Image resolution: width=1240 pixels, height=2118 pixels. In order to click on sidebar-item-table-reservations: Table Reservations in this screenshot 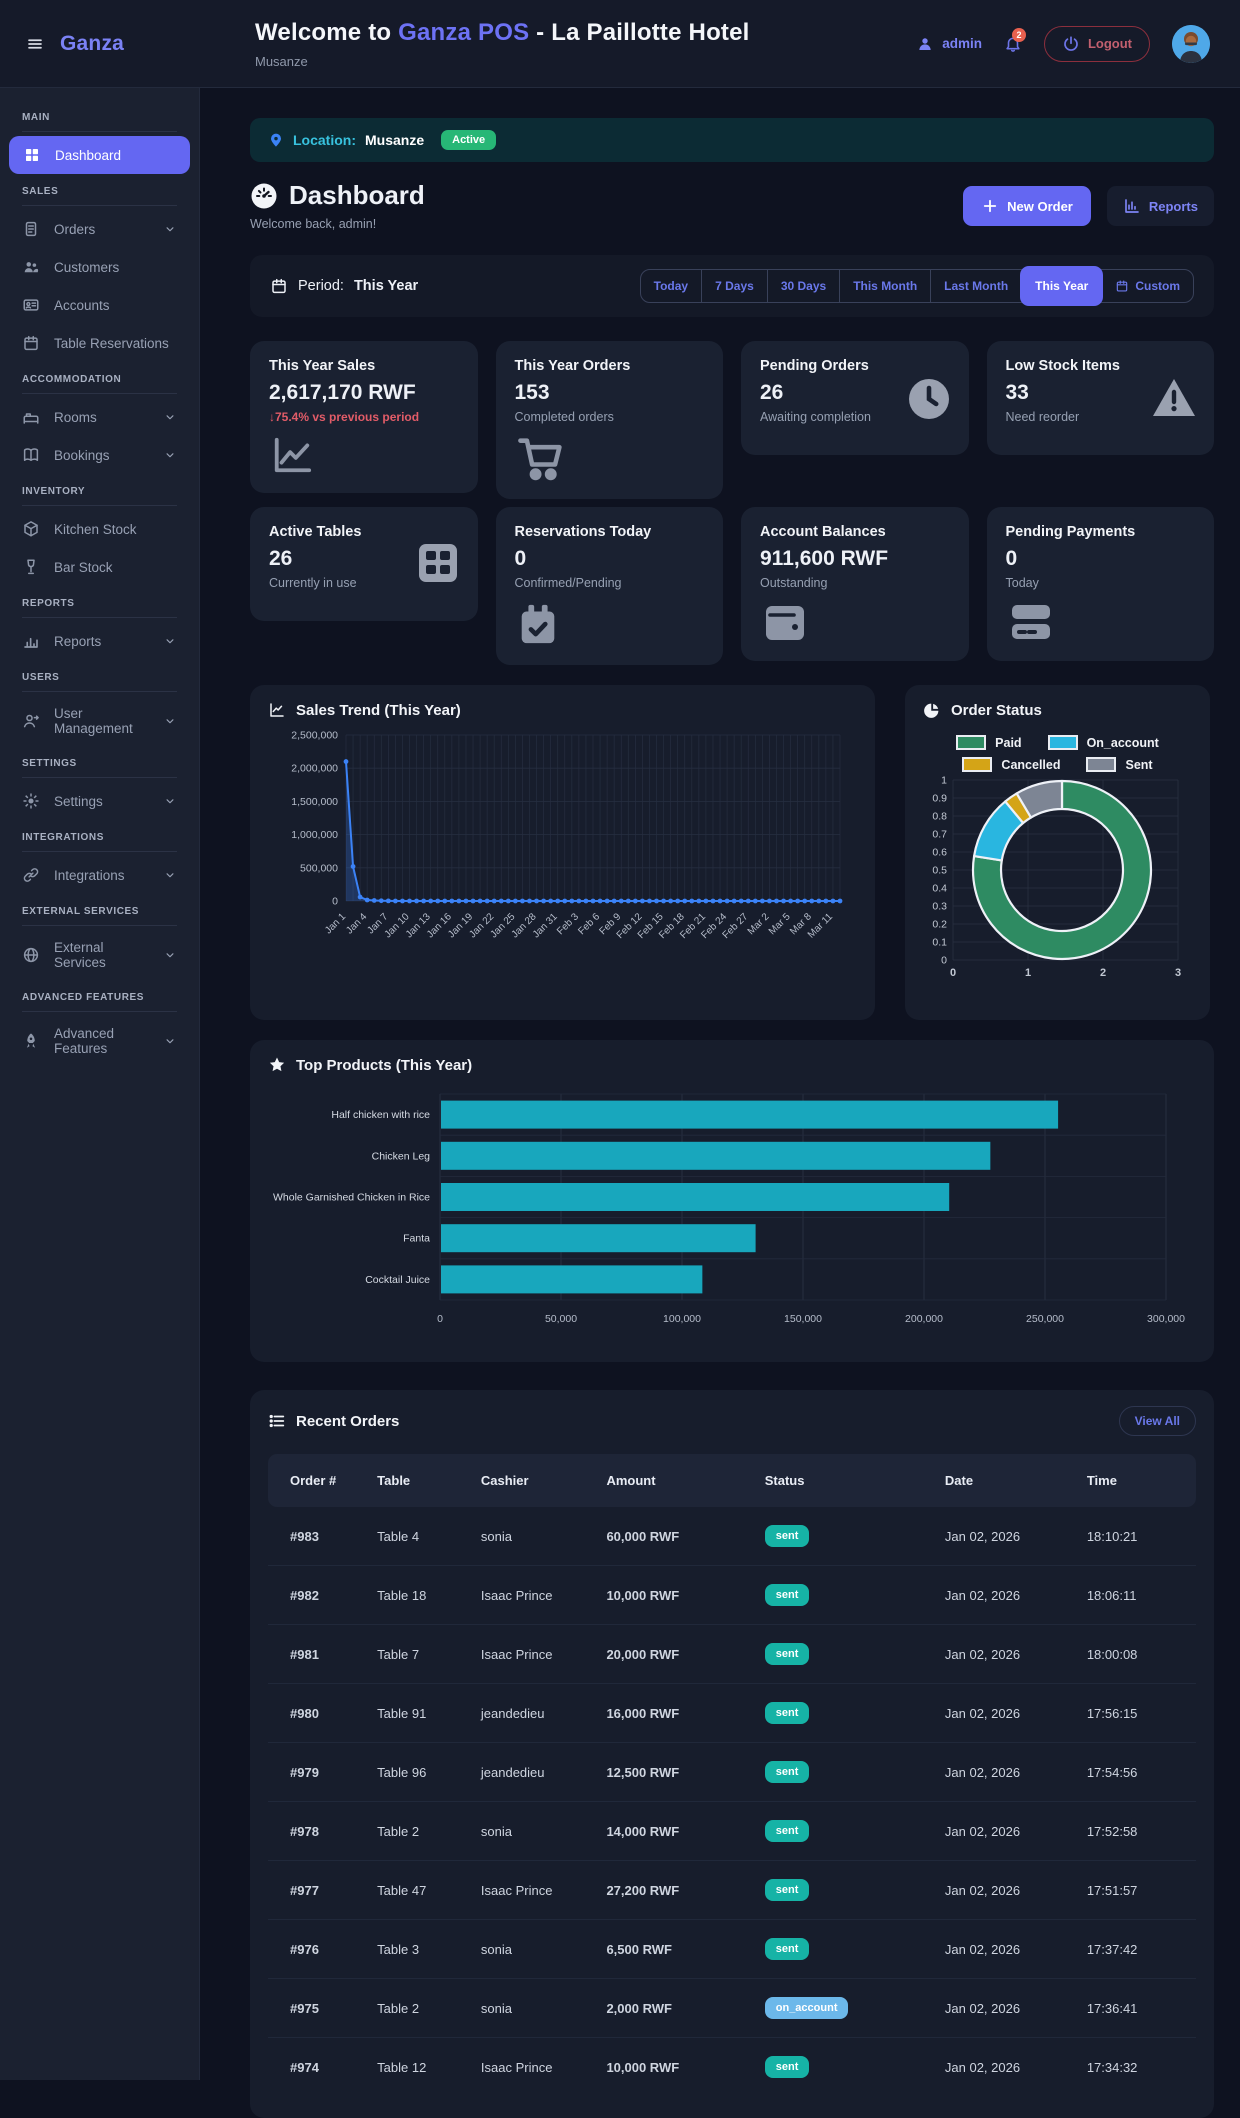, I will do `click(99, 343)`.